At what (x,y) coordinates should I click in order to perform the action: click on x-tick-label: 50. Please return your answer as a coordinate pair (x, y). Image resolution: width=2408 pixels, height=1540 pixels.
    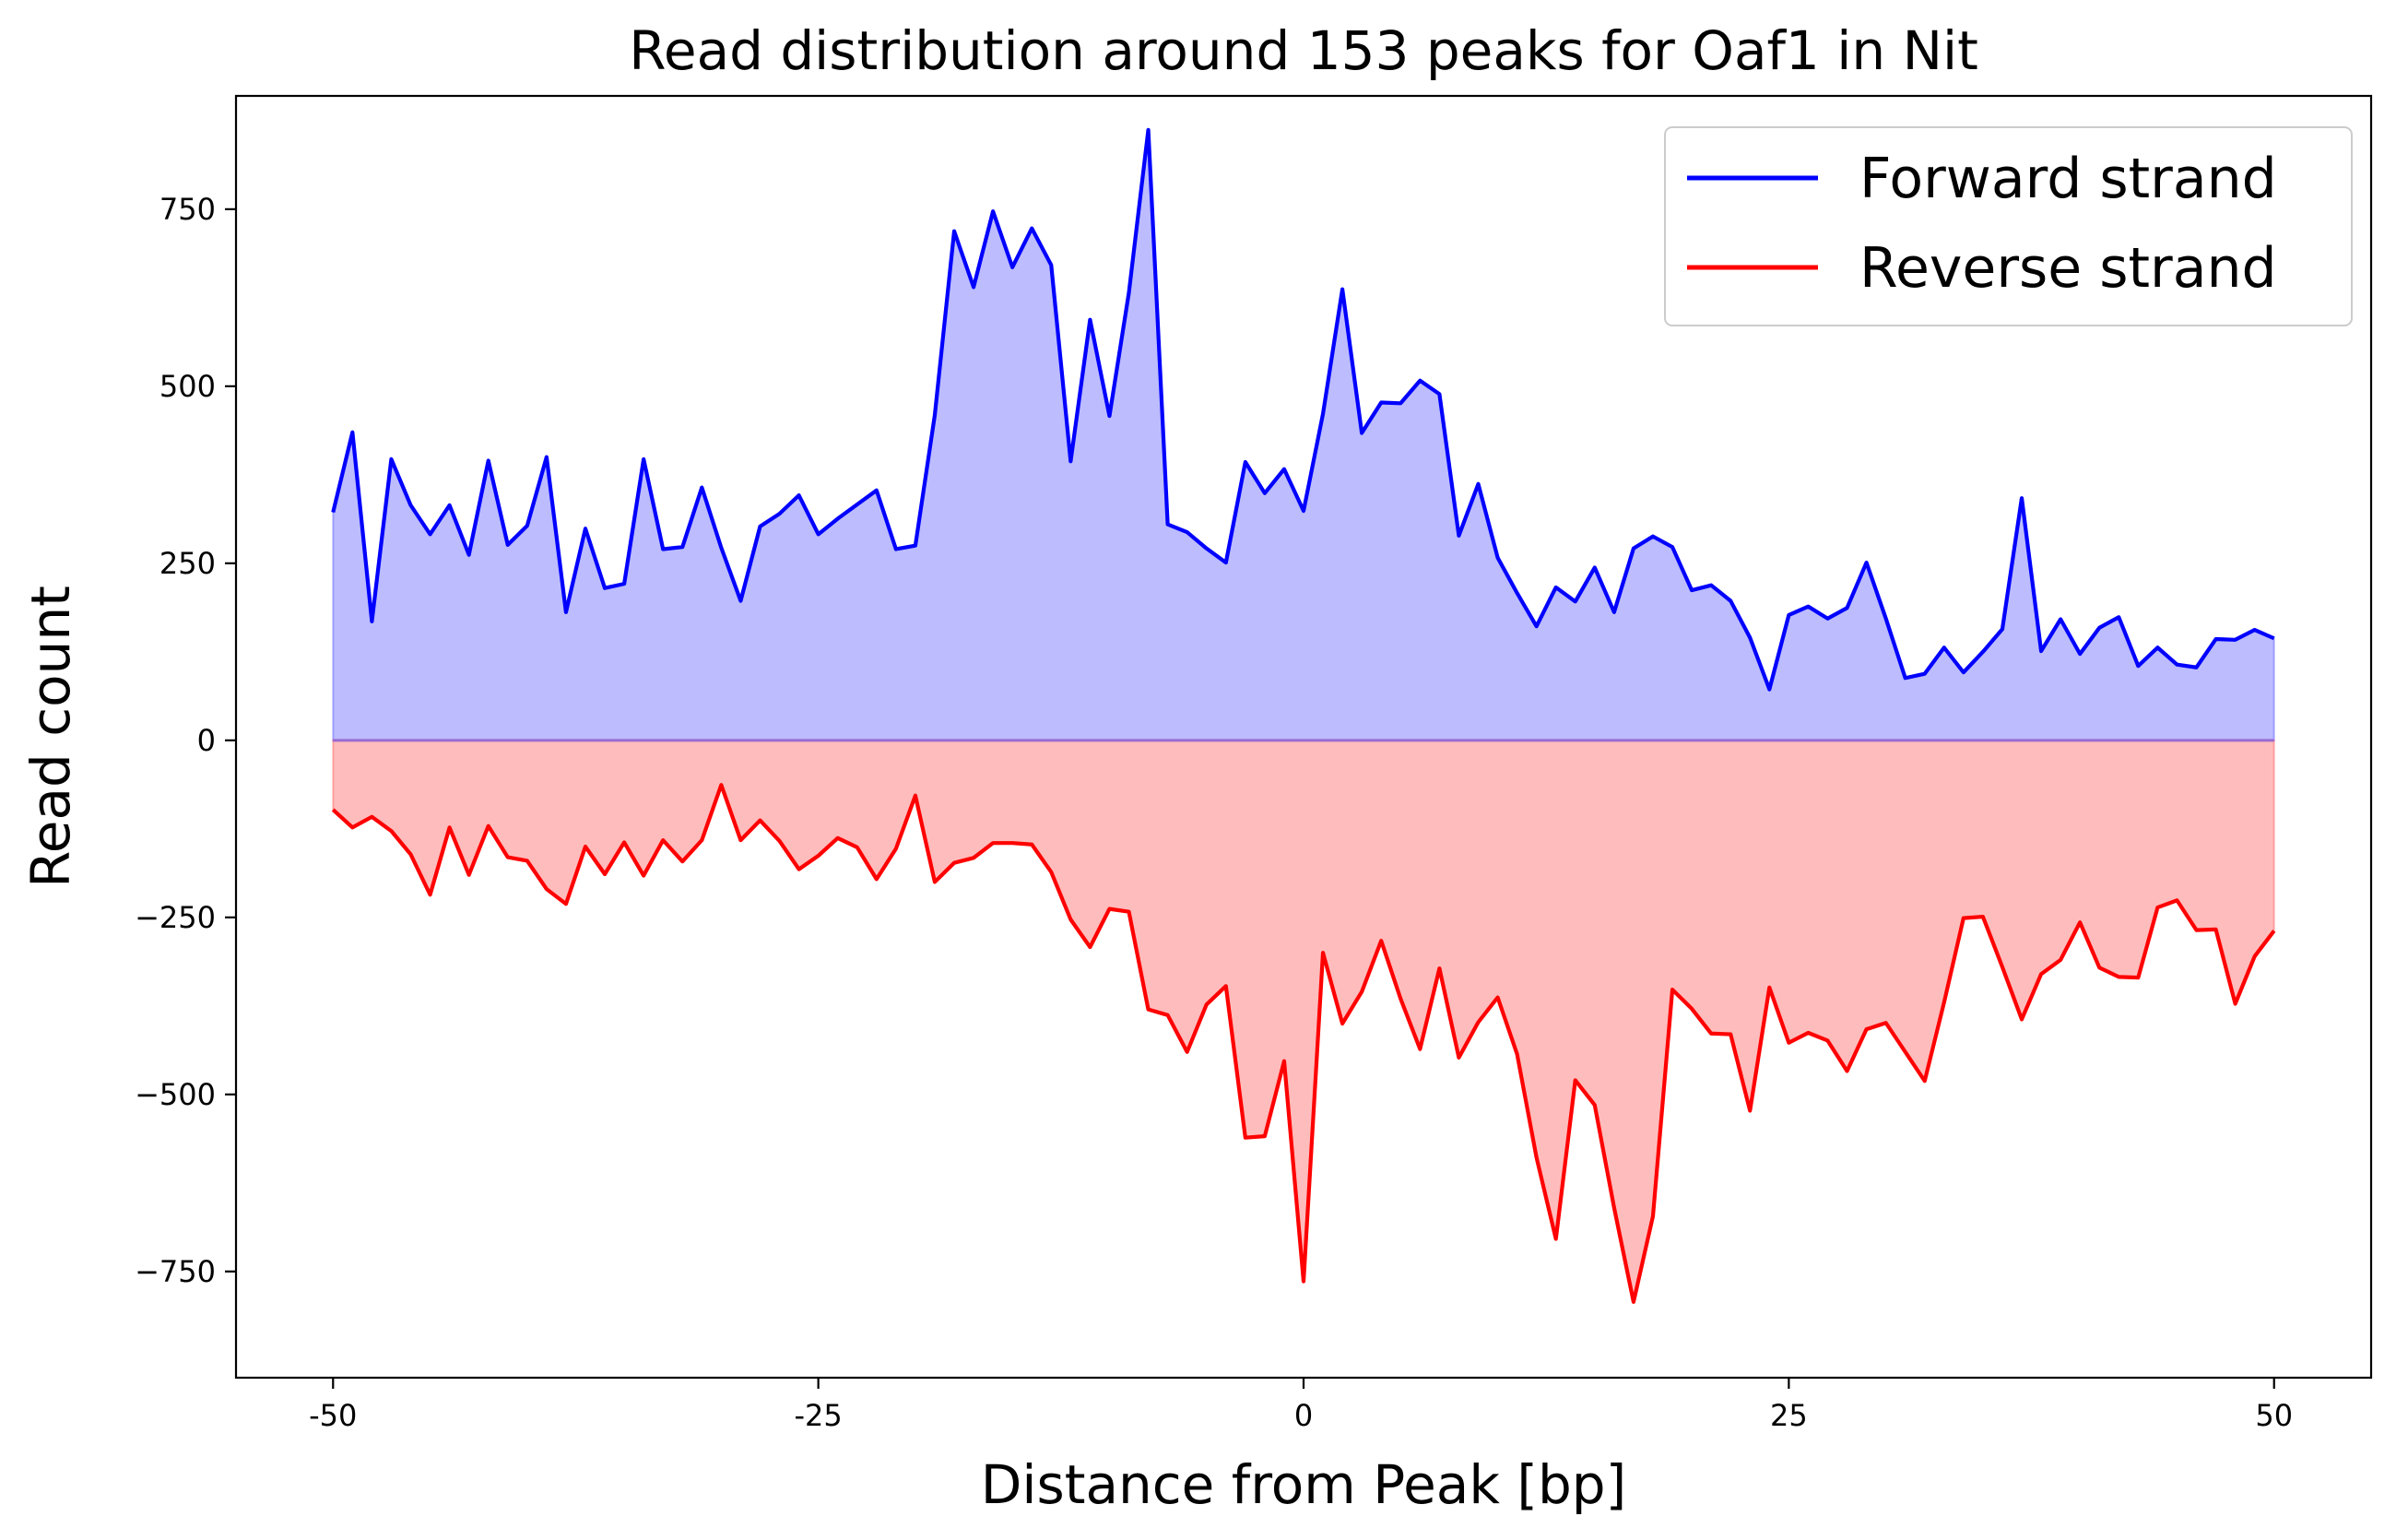
    Looking at the image, I should click on (2274, 1416).